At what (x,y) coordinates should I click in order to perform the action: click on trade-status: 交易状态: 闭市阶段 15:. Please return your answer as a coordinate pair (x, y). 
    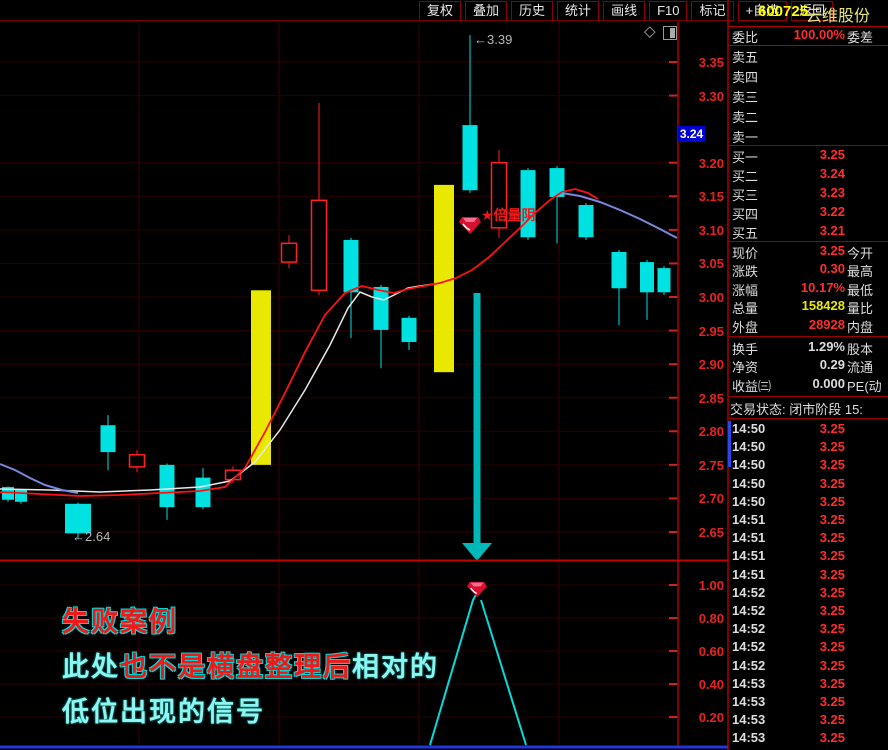
    Looking at the image, I should click on (796, 409).